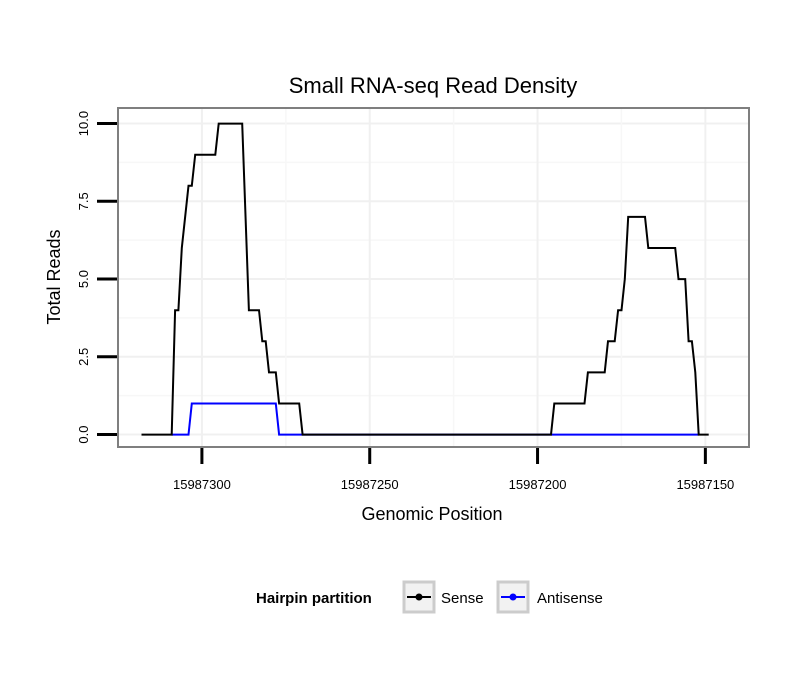  I want to click on y-tick-label-1: 2.5, so click(83, 357).